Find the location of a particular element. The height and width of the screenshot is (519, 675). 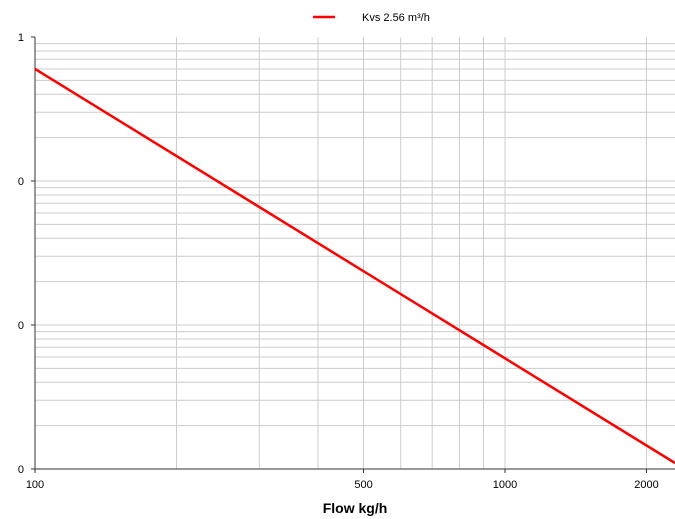

x-tick-label: 100 is located at coordinates (35, 485).